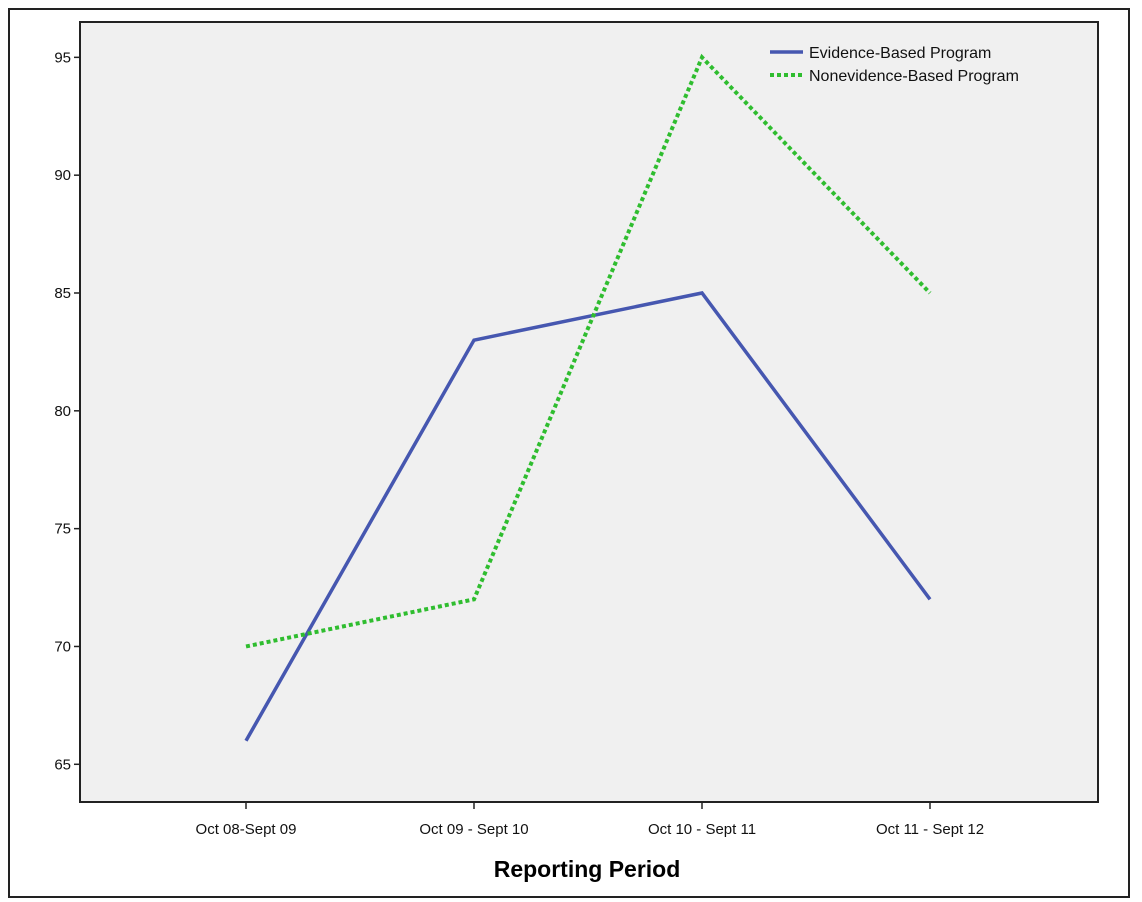 This screenshot has width=1142, height=902. Describe the element at coordinates (62, 529) in the screenshot. I see `y-tick-label: 75` at that location.